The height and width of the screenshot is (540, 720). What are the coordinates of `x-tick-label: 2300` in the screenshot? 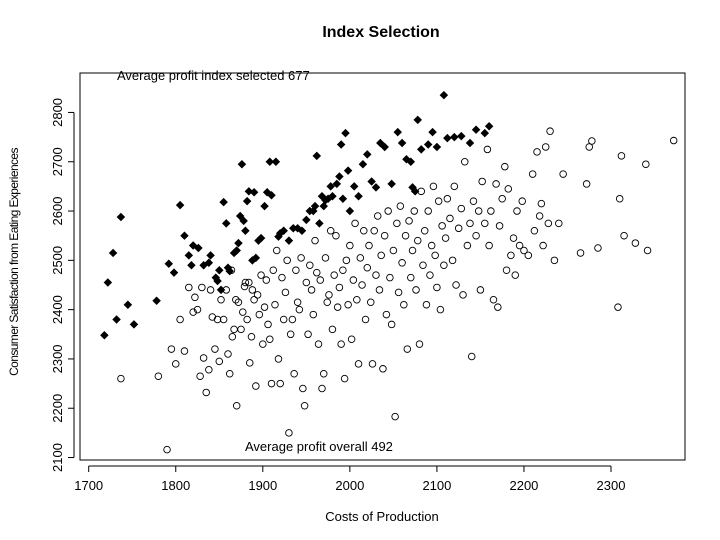 It's located at (611, 485).